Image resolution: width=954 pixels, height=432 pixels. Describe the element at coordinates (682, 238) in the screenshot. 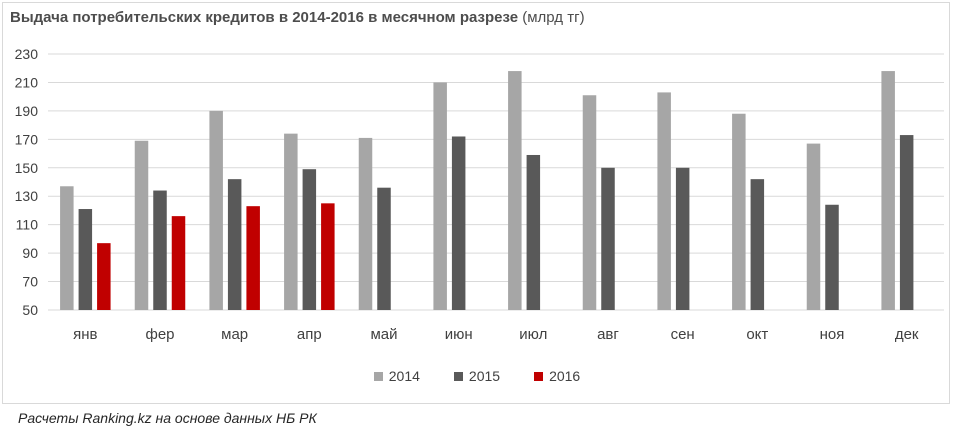

I see `bar-2015-сен` at that location.